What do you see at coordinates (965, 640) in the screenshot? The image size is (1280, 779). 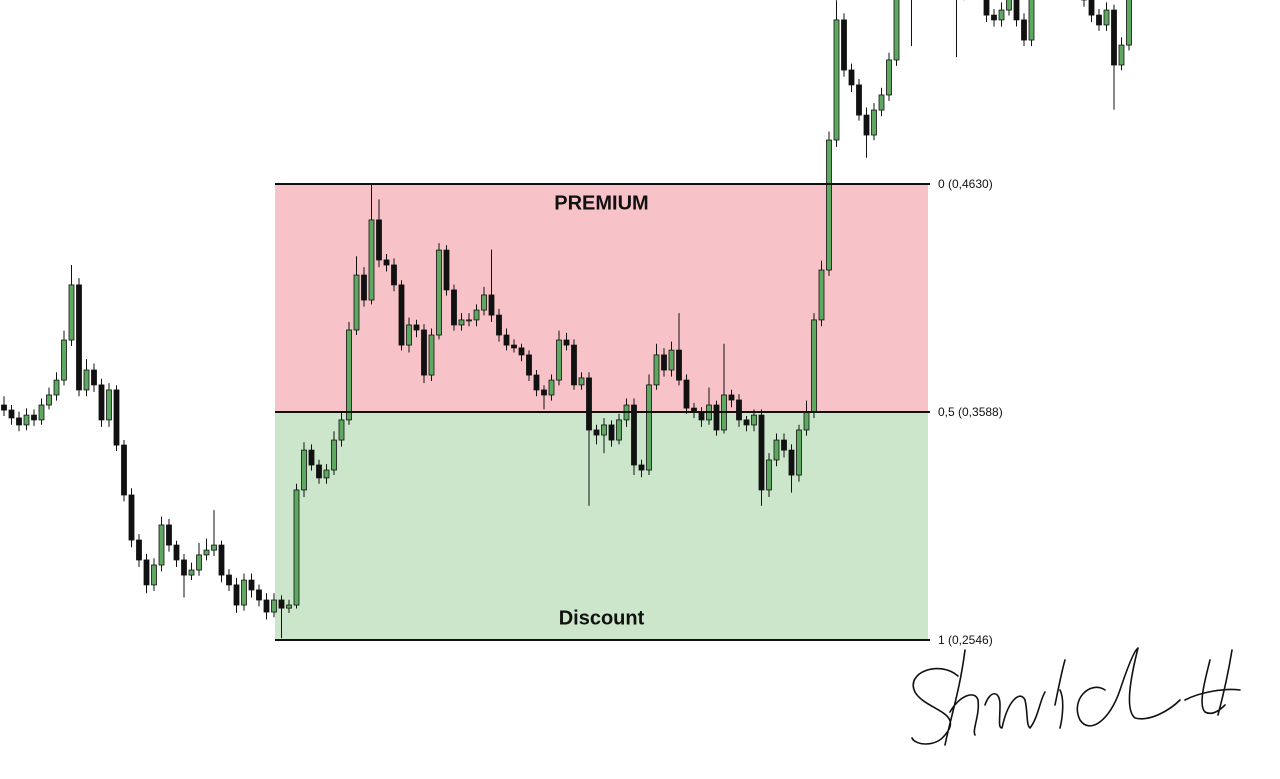 I see `level-label: 1 (0,2546)` at bounding box center [965, 640].